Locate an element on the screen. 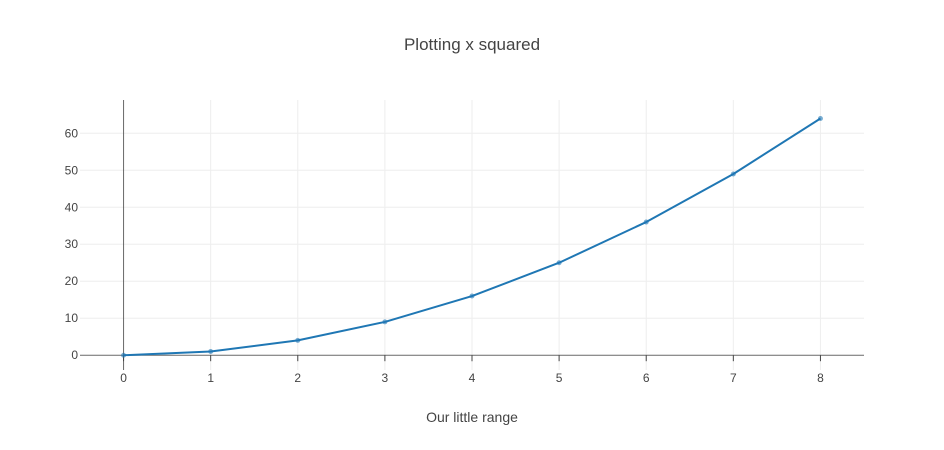  x-tick-label: 8 is located at coordinates (820, 378).